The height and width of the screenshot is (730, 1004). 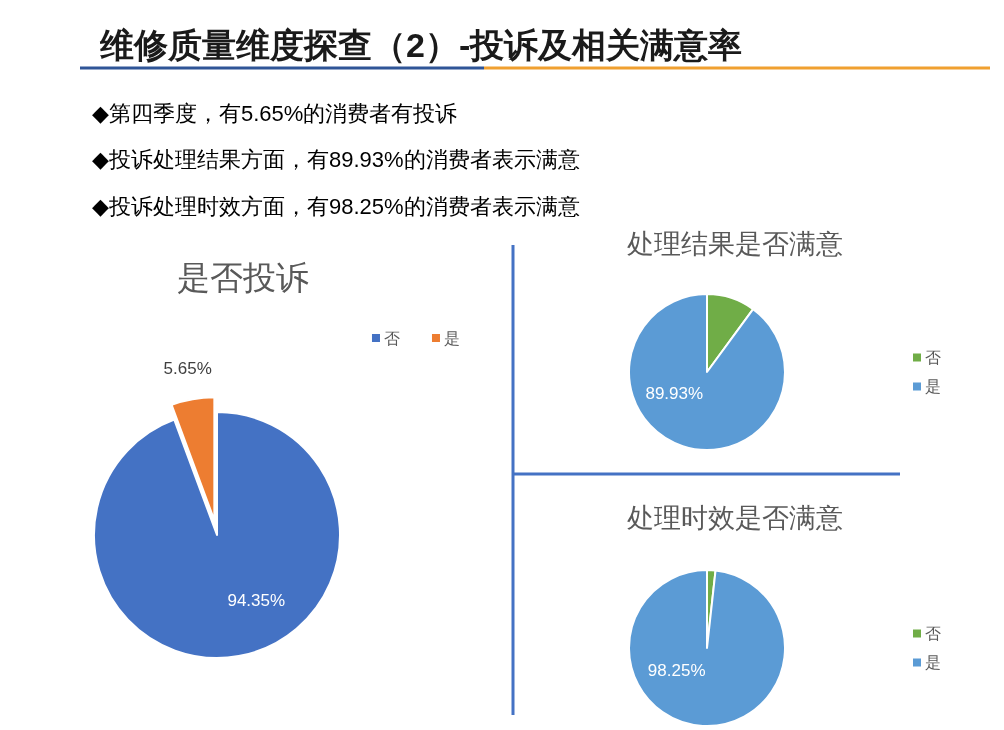 What do you see at coordinates (336, 159) in the screenshot?
I see `text: ◆投诉处理结果方面，有89.93%的消费者表示满意` at bounding box center [336, 159].